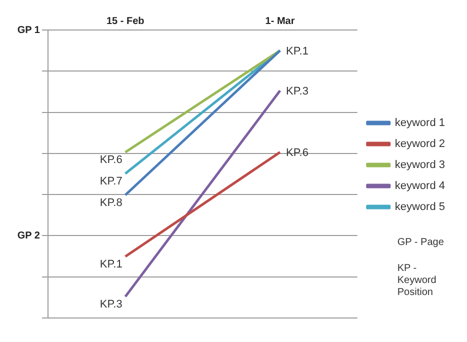 The image size is (467, 342). I want to click on text: KP - Keyword Position, so click(416, 280).